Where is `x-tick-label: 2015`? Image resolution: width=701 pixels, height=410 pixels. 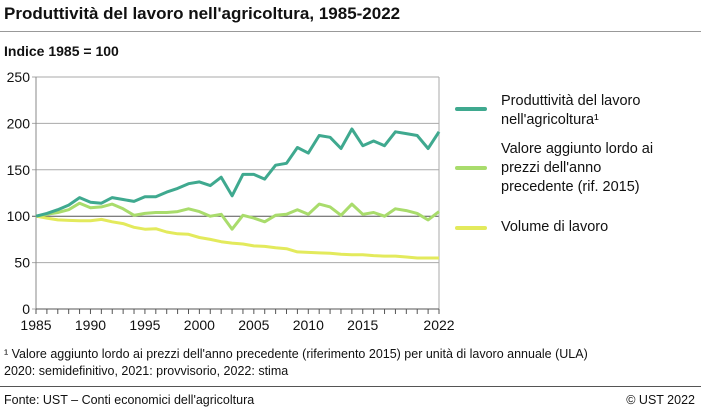
x-tick-label: 2015 is located at coordinates (362, 325).